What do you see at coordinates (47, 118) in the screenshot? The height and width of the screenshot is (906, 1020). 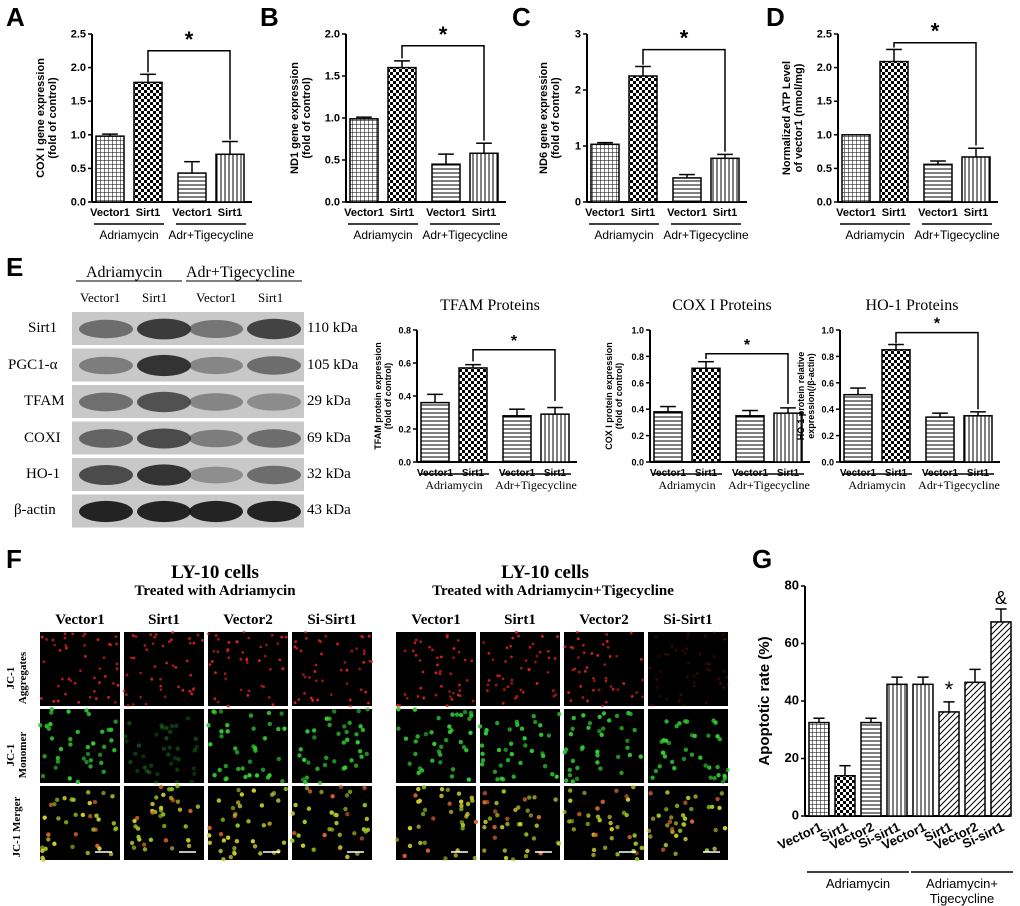 I see `y-axis-label: COX I gene expression(fold of control)` at bounding box center [47, 118].